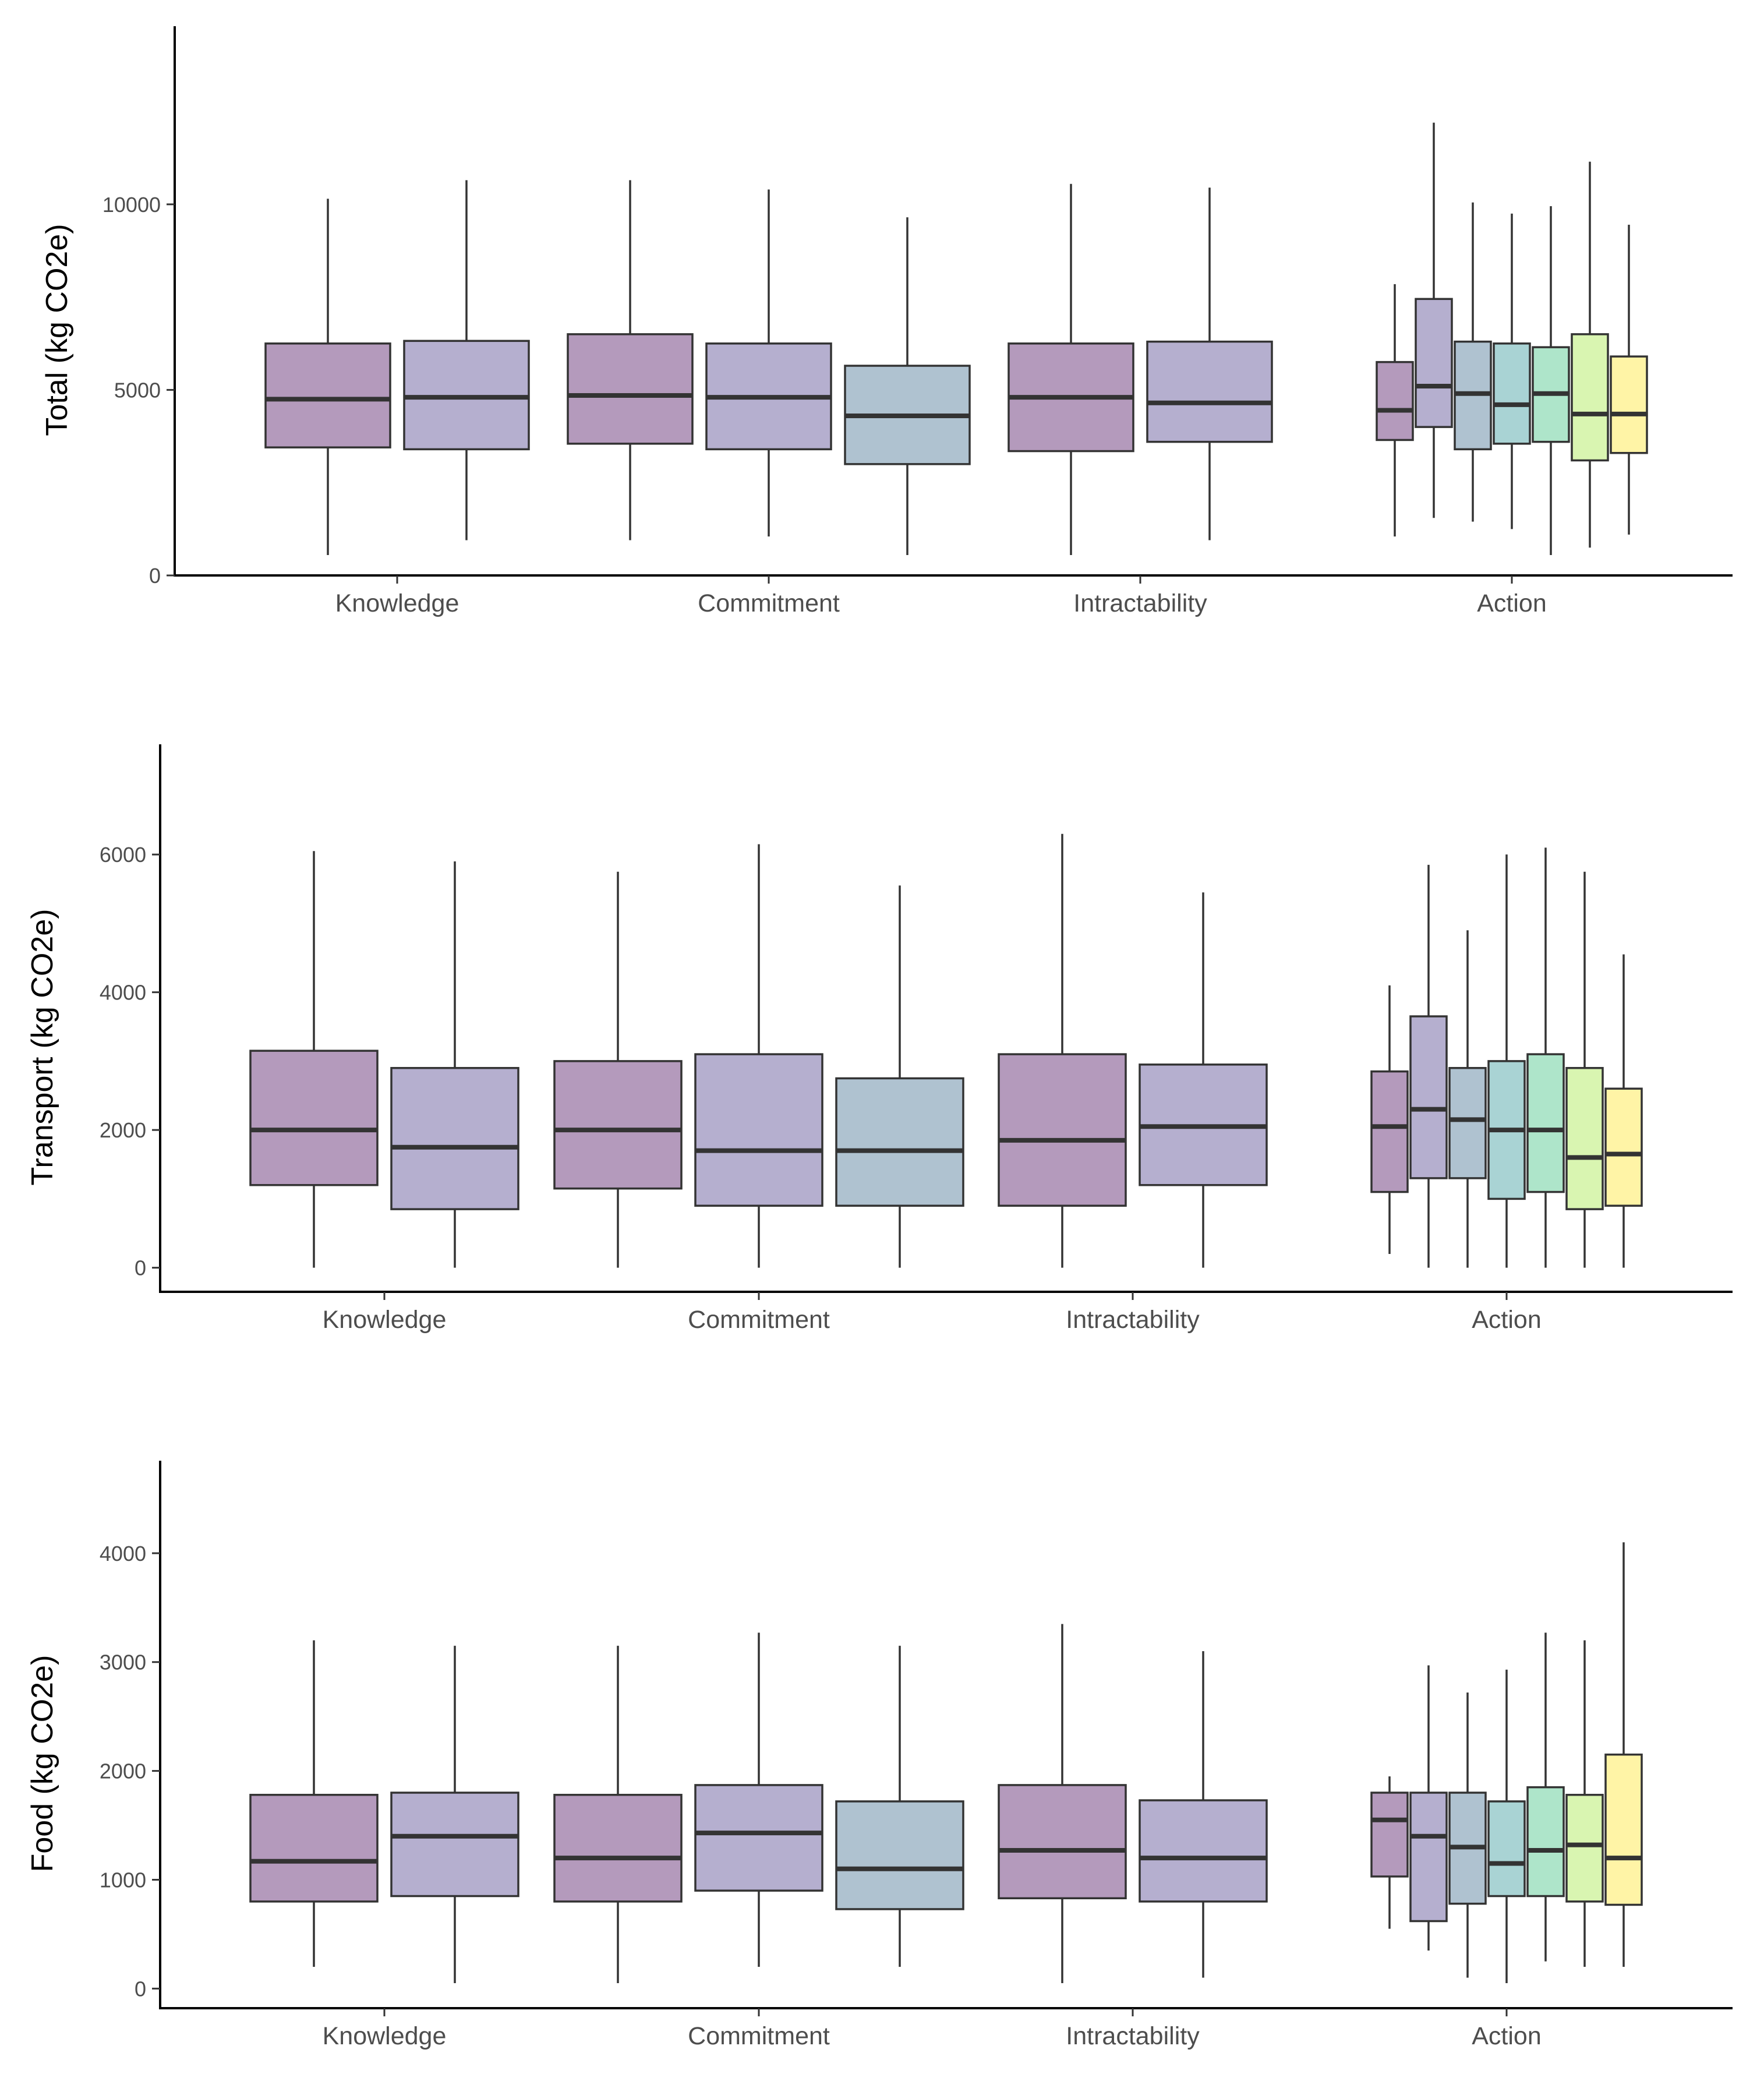 Image resolution: width=1764 pixels, height=2074 pixels. Describe the element at coordinates (57, 330) in the screenshot. I see `y-axis-title: Total (kg CO2e)` at that location.